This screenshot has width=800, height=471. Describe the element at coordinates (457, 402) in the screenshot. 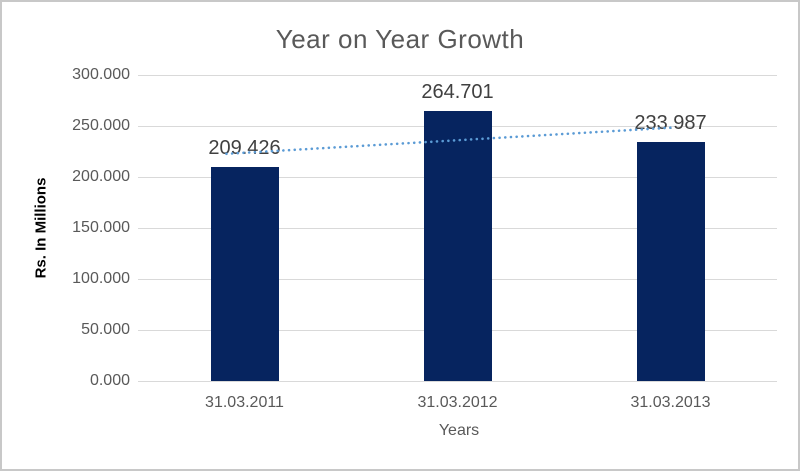

I see `x-tick-label: 31.03.2012` at that location.